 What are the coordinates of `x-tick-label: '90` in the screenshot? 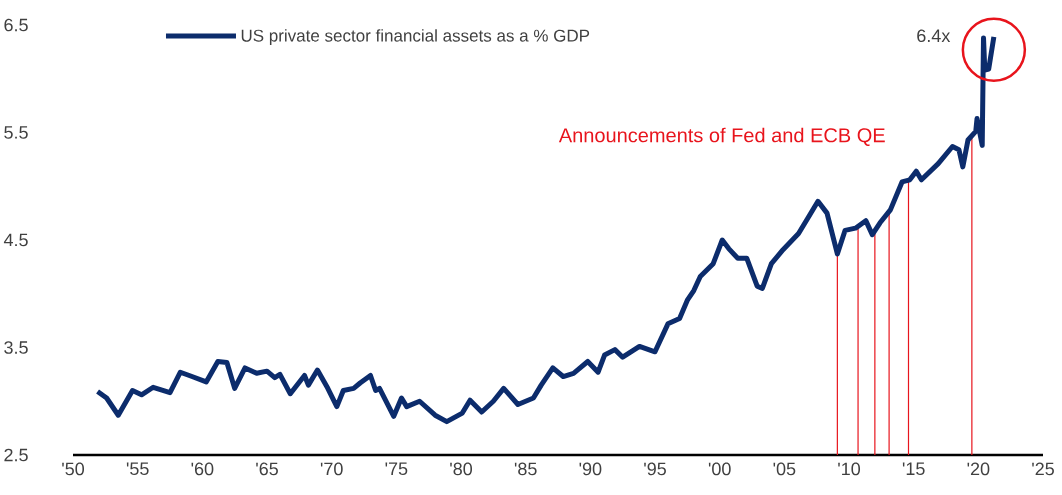 It's located at (590, 469).